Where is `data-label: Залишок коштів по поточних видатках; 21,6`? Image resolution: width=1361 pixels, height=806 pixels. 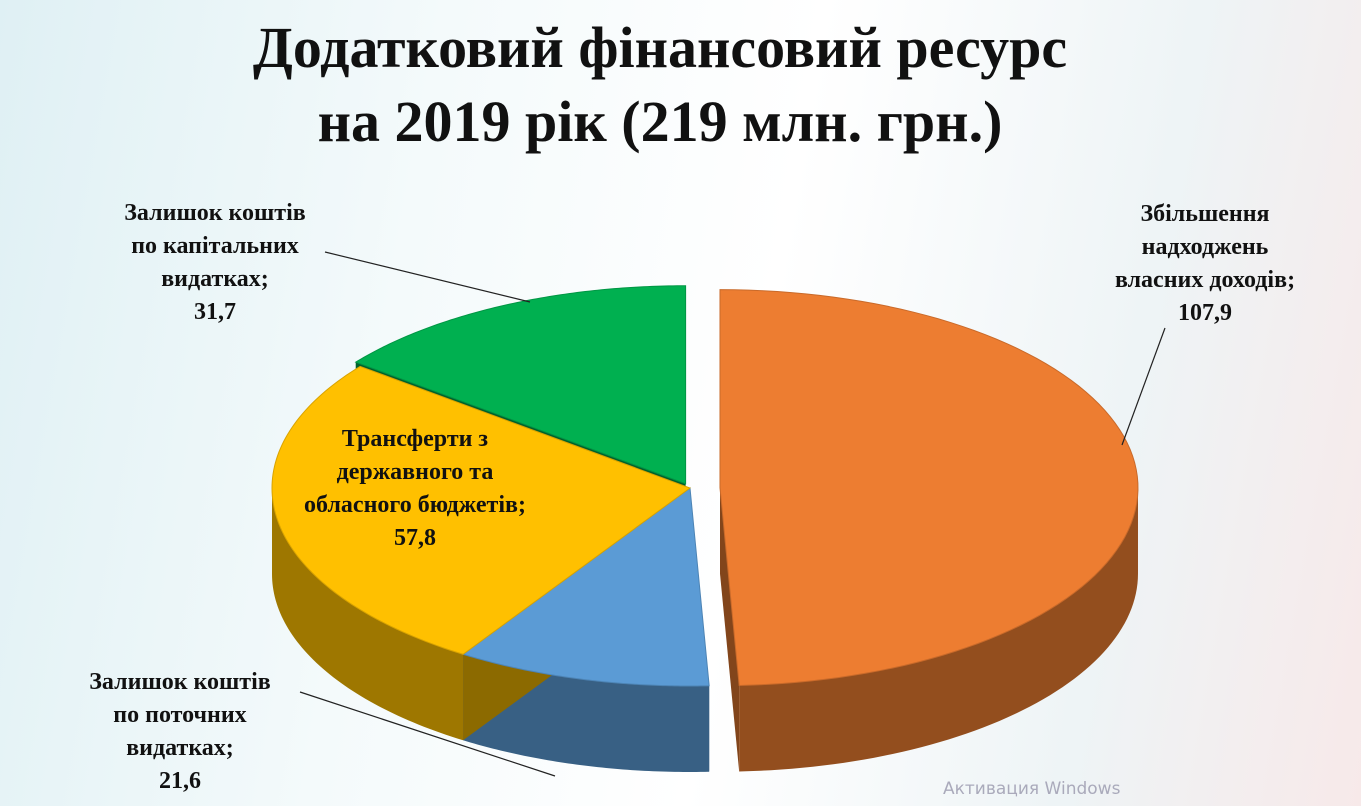
data-label: Залишок коштів по поточних видатках; 21,6 is located at coordinates (180, 732).